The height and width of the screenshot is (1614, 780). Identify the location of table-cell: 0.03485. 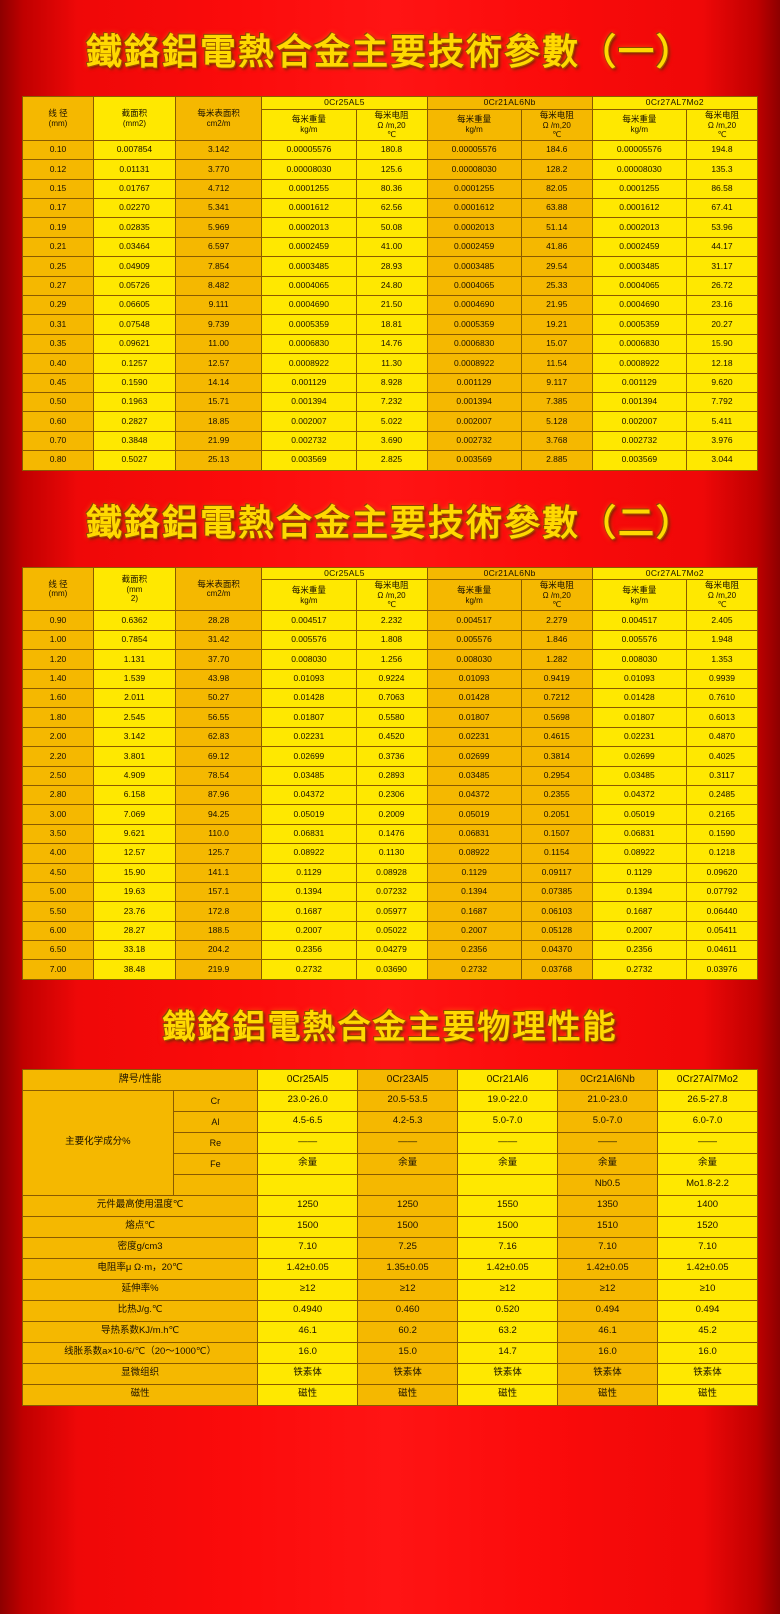
(474, 775).